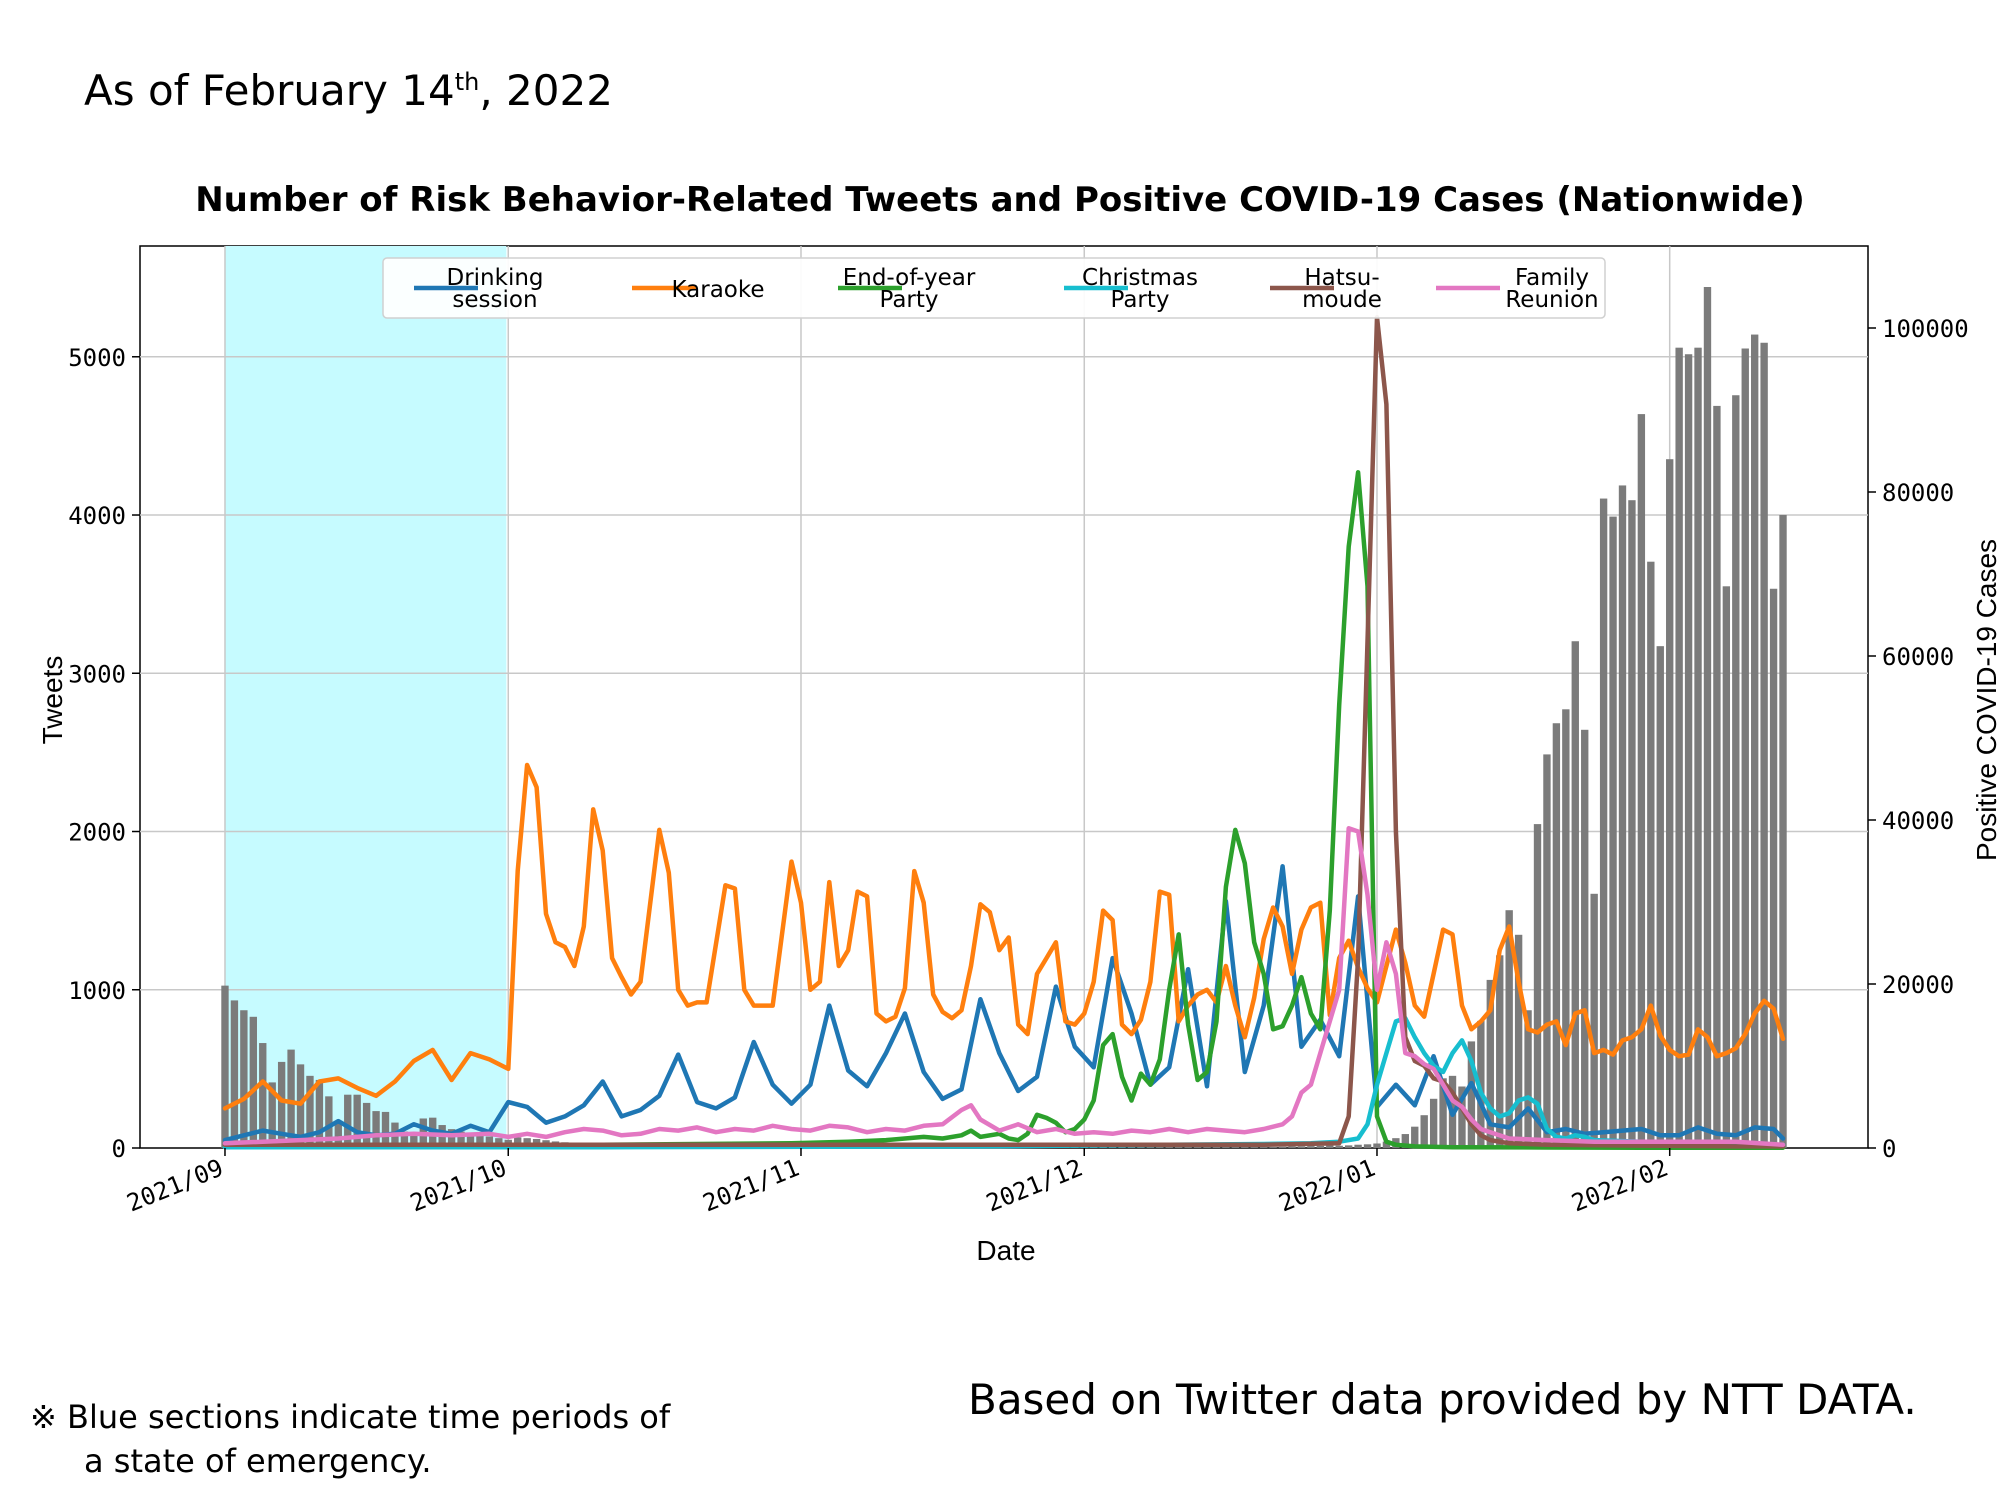  Describe the element at coordinates (52, 700) in the screenshot. I see `y-axis-label: Tweets` at that location.